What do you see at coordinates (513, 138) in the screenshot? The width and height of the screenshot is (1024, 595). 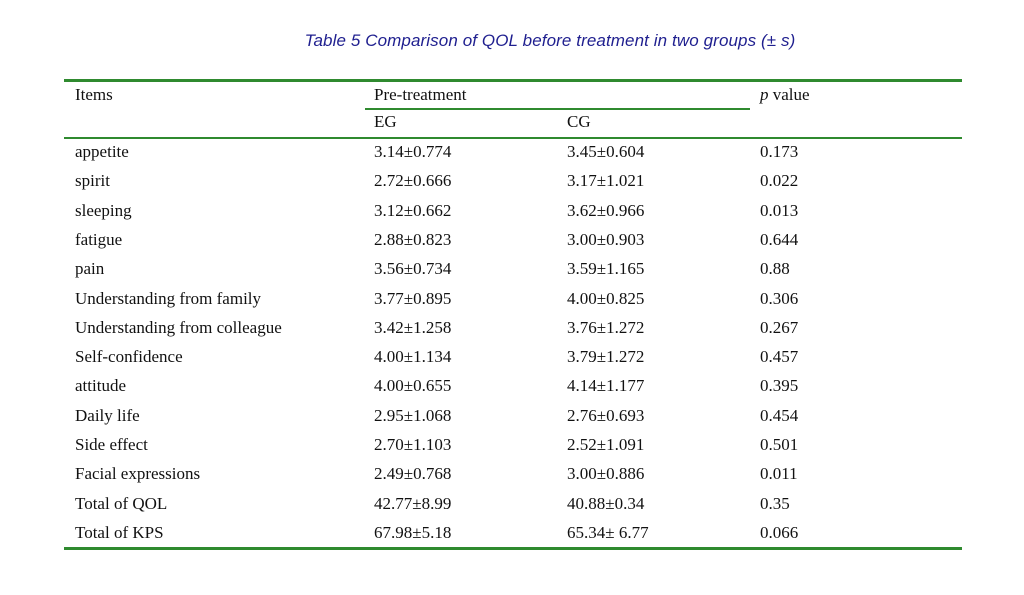 I see `header-rule` at bounding box center [513, 138].